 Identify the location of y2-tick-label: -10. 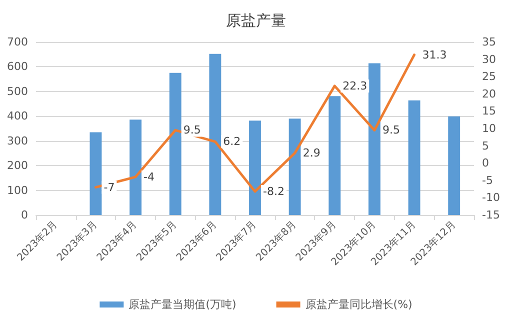
(491, 197).